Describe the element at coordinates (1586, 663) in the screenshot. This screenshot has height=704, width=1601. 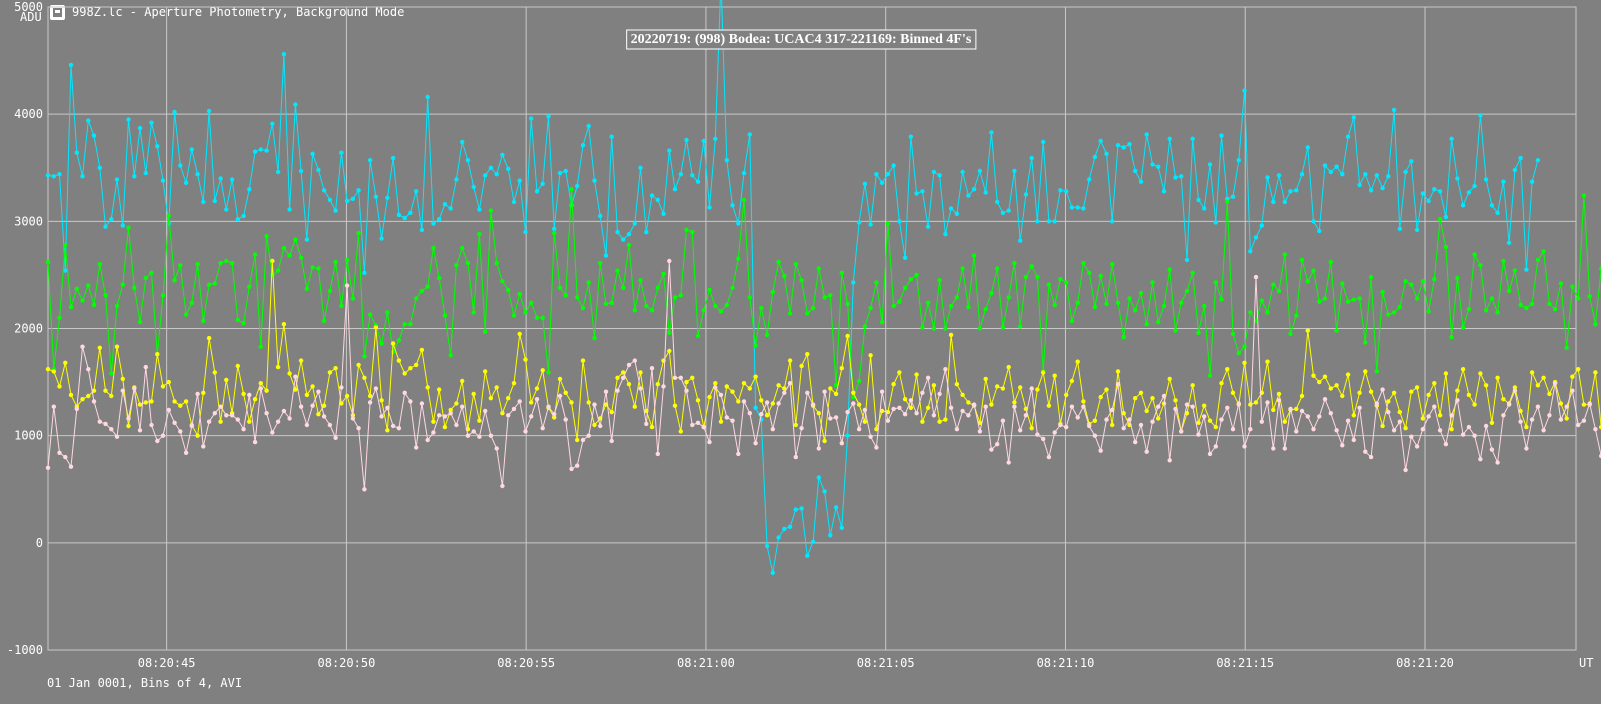
I see `x-axis-label: UT` at that location.